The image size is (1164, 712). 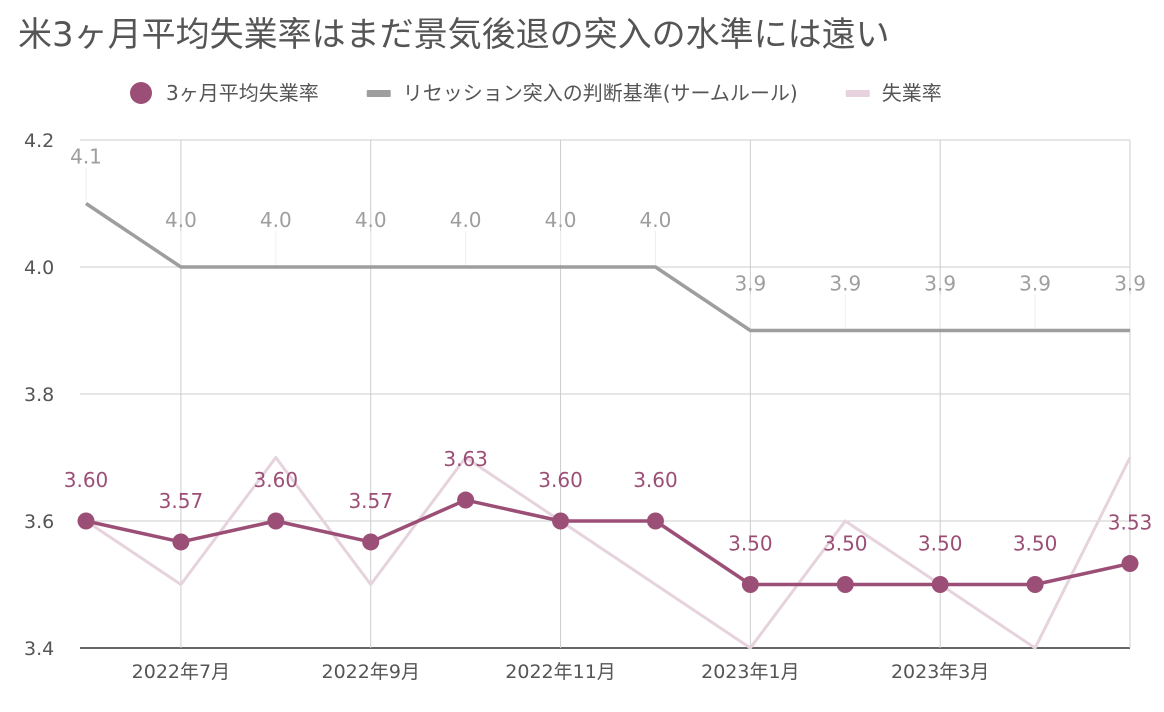 What do you see at coordinates (465, 459) in the screenshot?
I see `data-label: 3.63` at bounding box center [465, 459].